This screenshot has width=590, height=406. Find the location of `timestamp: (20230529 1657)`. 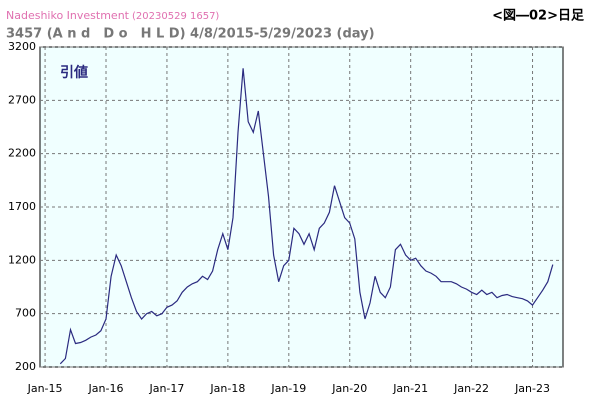

timestamp: (20230529 1657) is located at coordinates (175, 16).